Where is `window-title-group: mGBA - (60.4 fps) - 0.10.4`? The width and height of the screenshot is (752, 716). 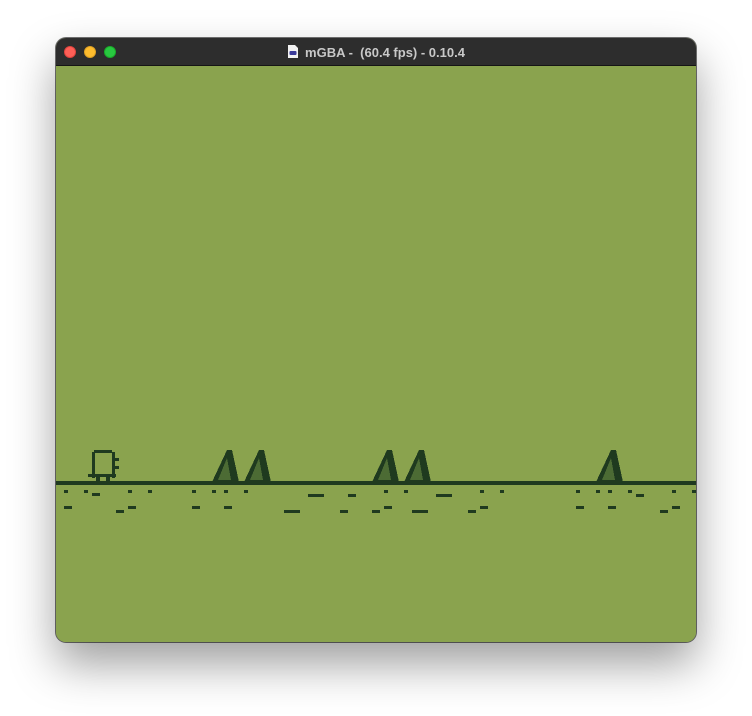 window-title-group: mGBA - (60.4 fps) - 0.10.4 is located at coordinates (376, 52).